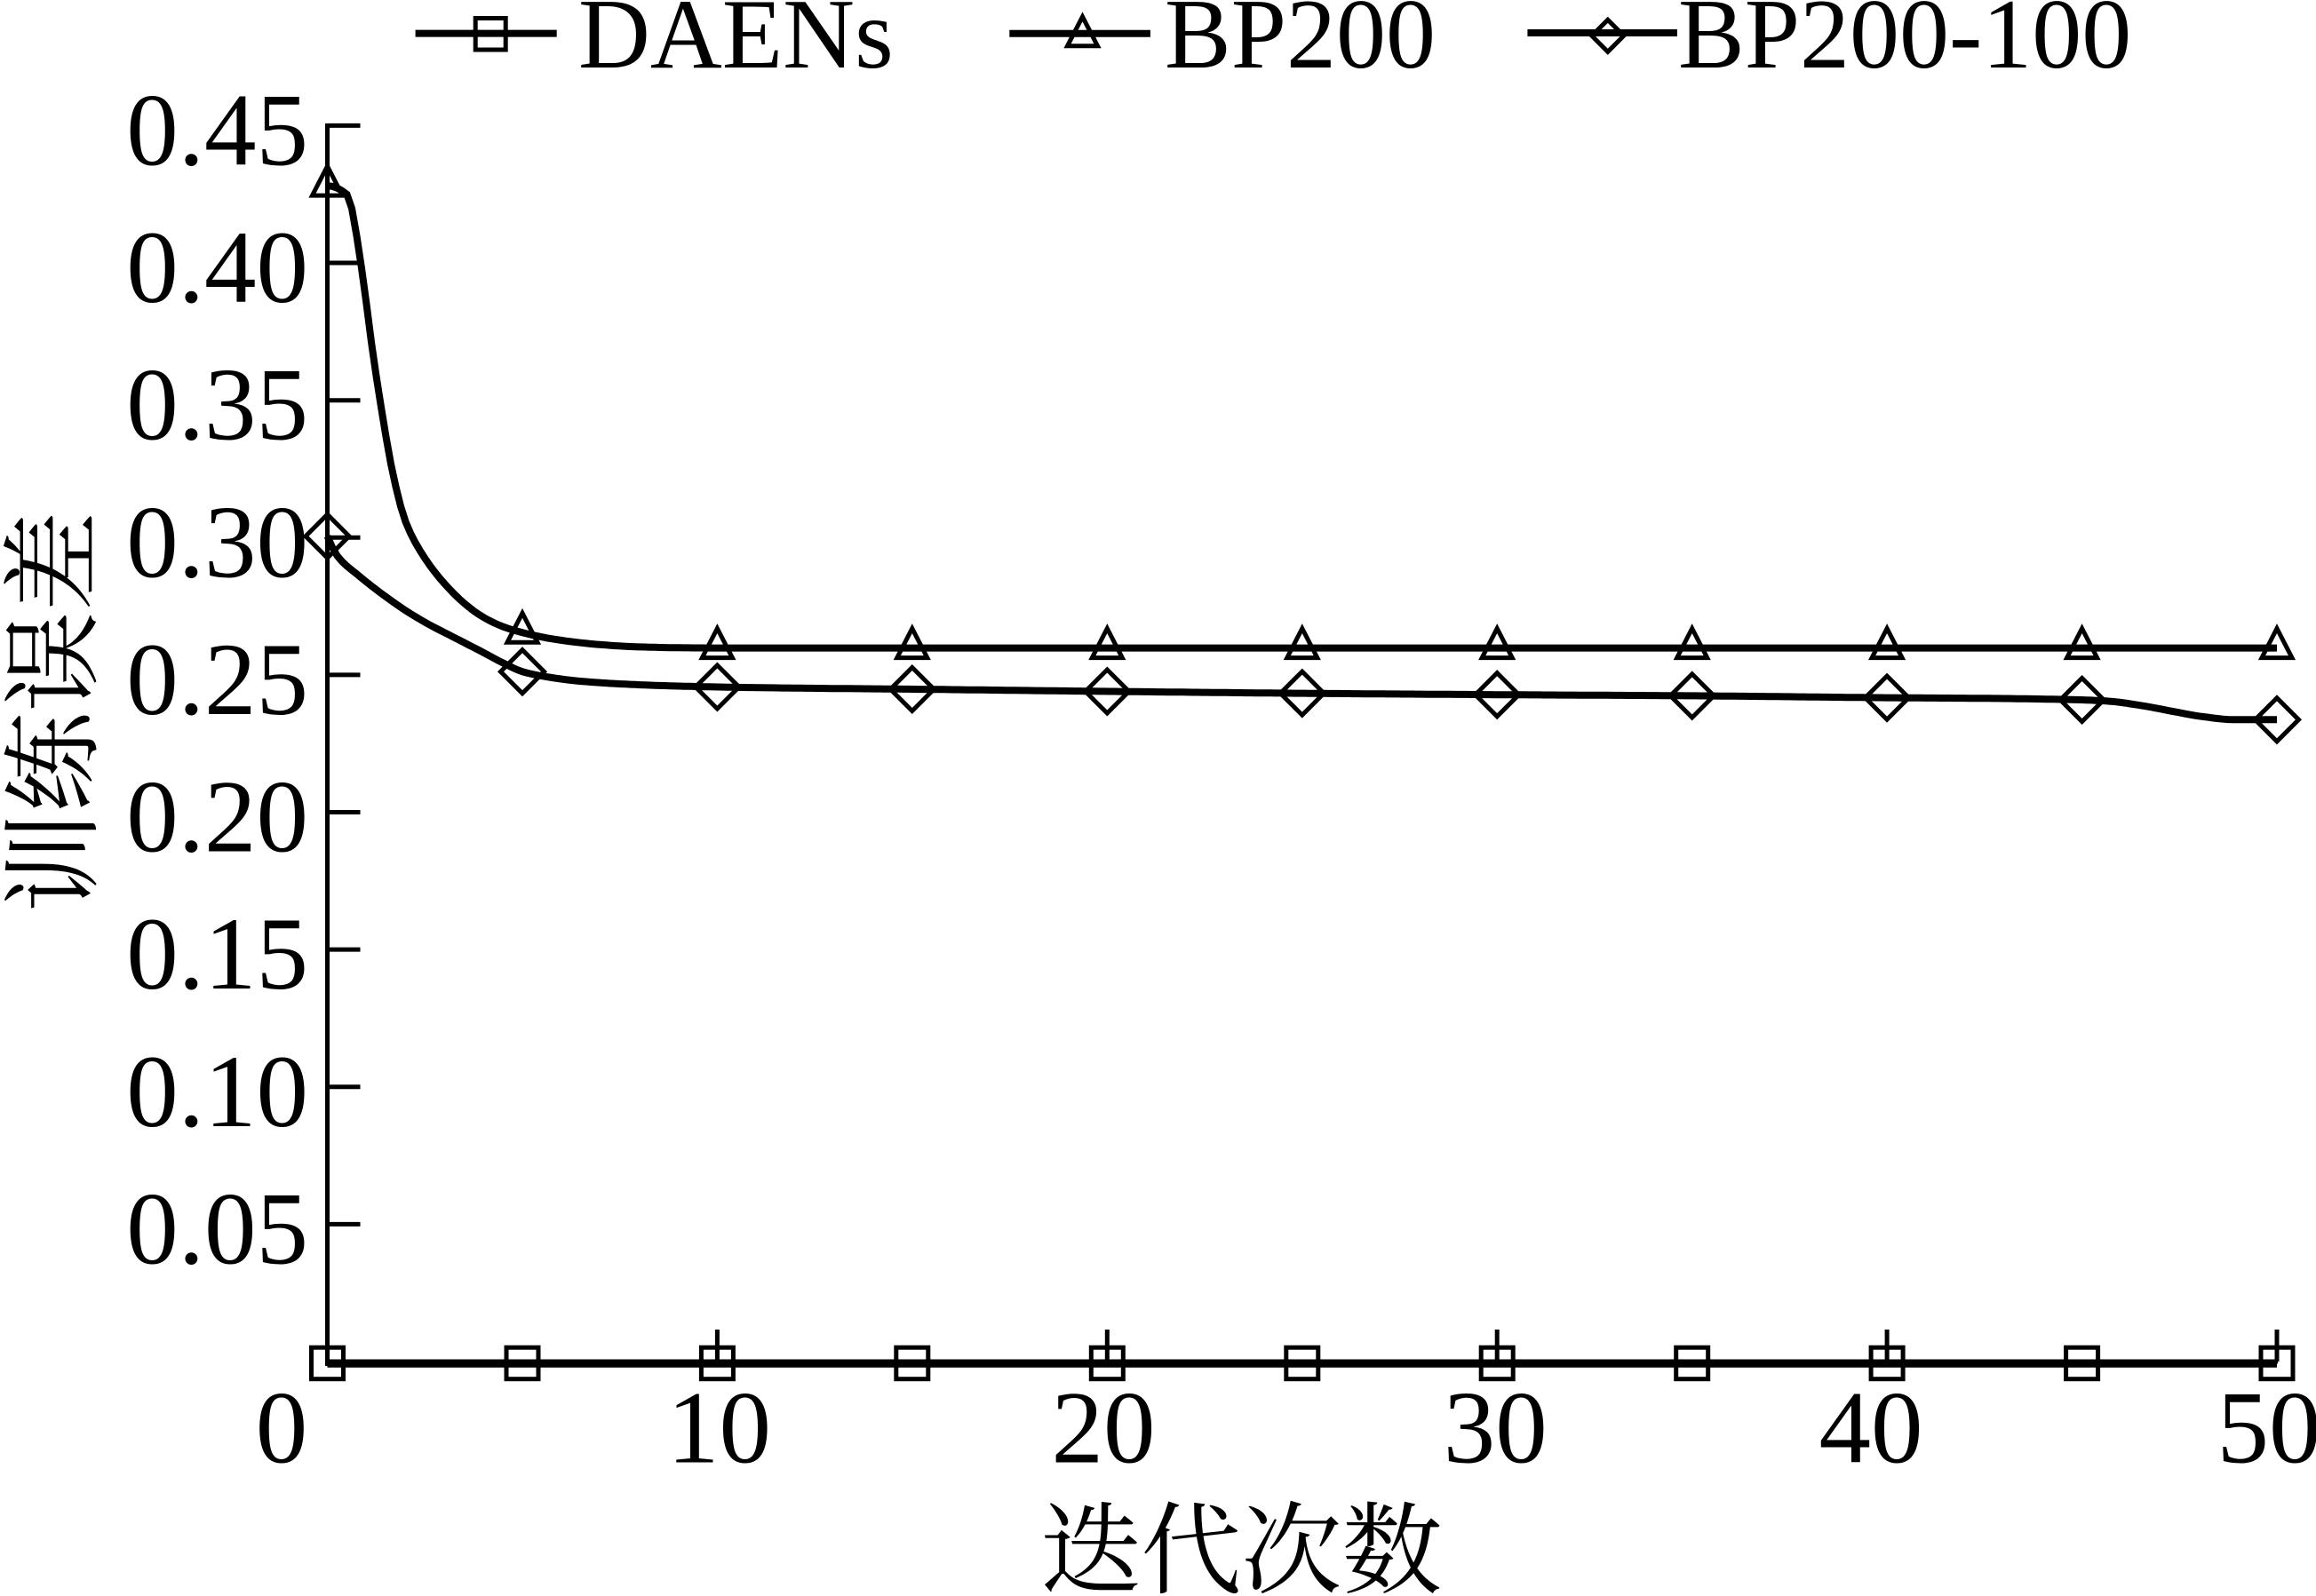  What do you see at coordinates (1496, 1428) in the screenshot?
I see `svg-text: 30` at bounding box center [1496, 1428].